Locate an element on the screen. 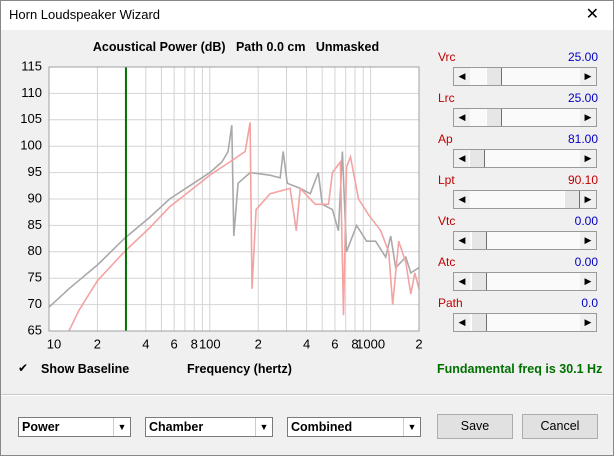  control-label: Vtc is located at coordinates (447, 221).